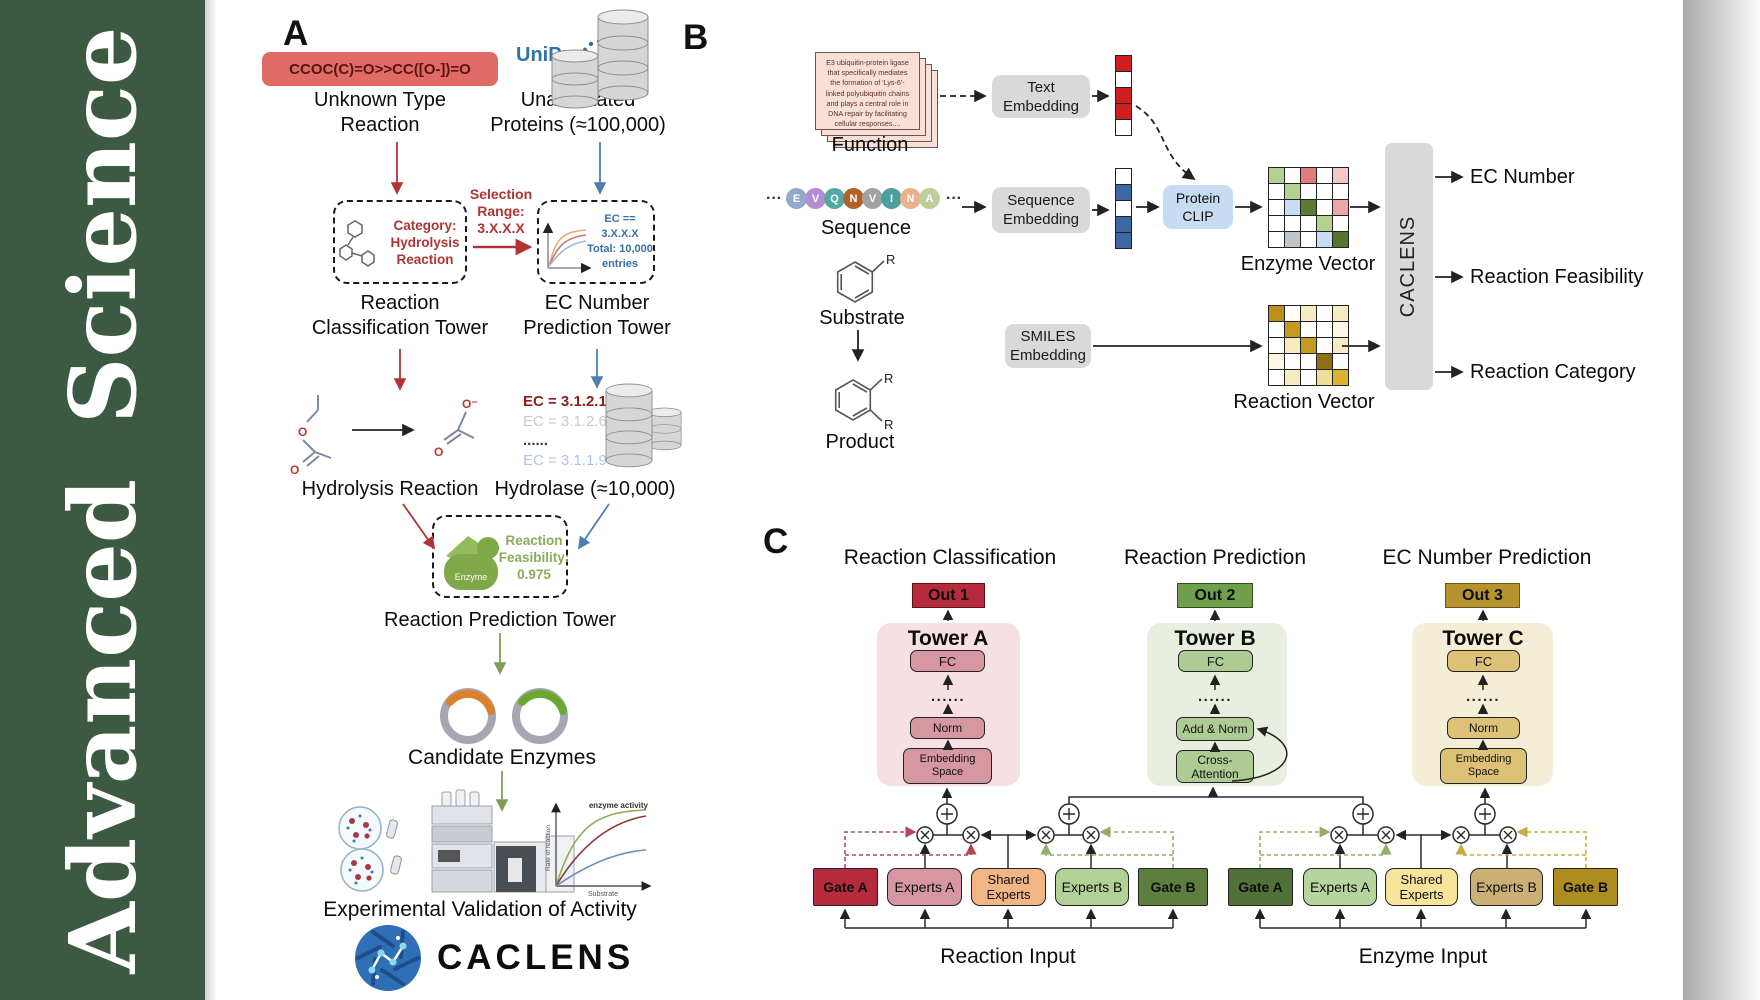 This screenshot has width=1760, height=1000. Describe the element at coordinates (1215, 766) in the screenshot. I see `tower-b-cross-attention: Cross- Attention` at that location.